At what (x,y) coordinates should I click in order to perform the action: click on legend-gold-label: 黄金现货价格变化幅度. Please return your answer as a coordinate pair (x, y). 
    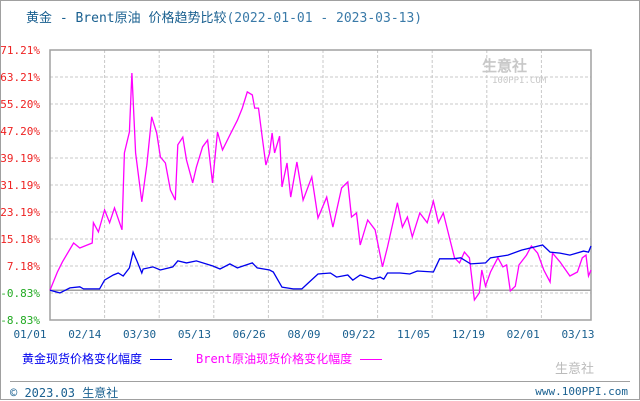
    Looking at the image, I should click on (82, 359).